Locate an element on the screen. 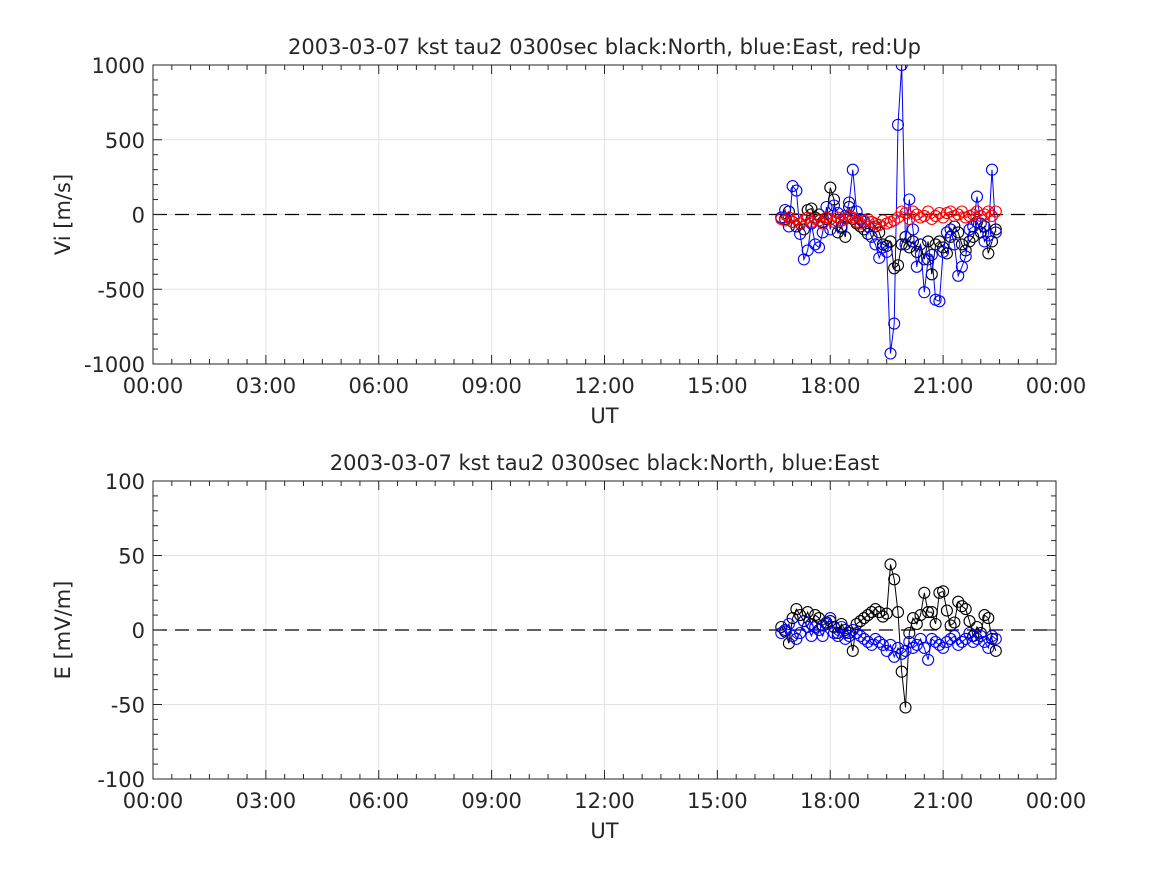 This screenshot has height=875, width=1167. y-tick-label: 0 is located at coordinates (138, 216).